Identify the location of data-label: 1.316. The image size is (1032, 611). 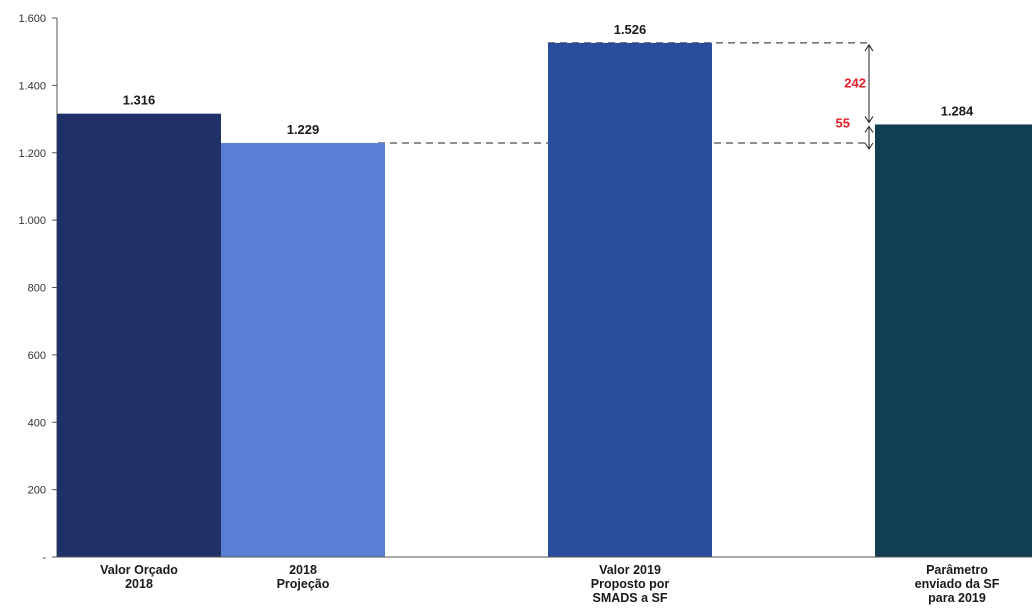
(139, 100).